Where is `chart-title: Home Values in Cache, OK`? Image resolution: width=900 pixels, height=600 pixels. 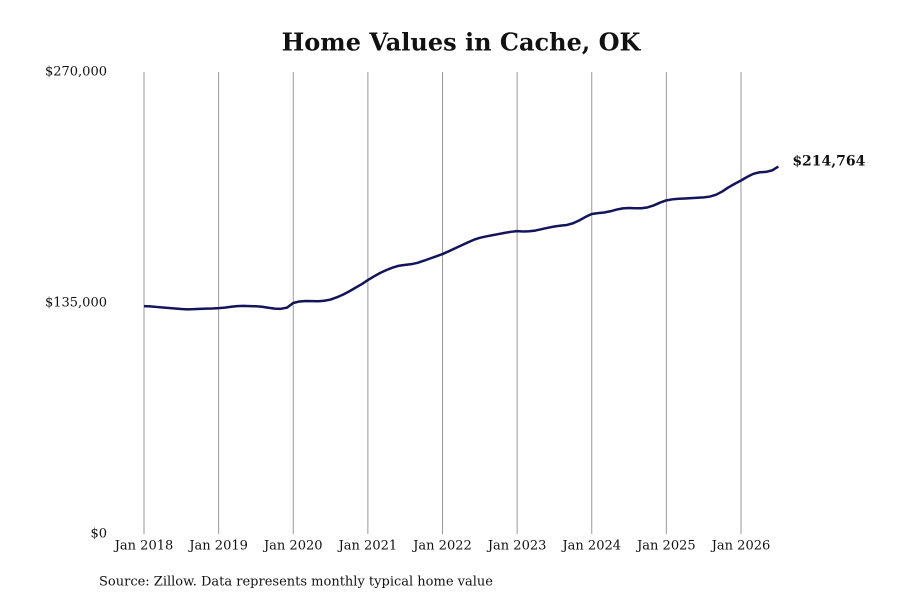
chart-title: Home Values in Cache, OK is located at coordinates (462, 42).